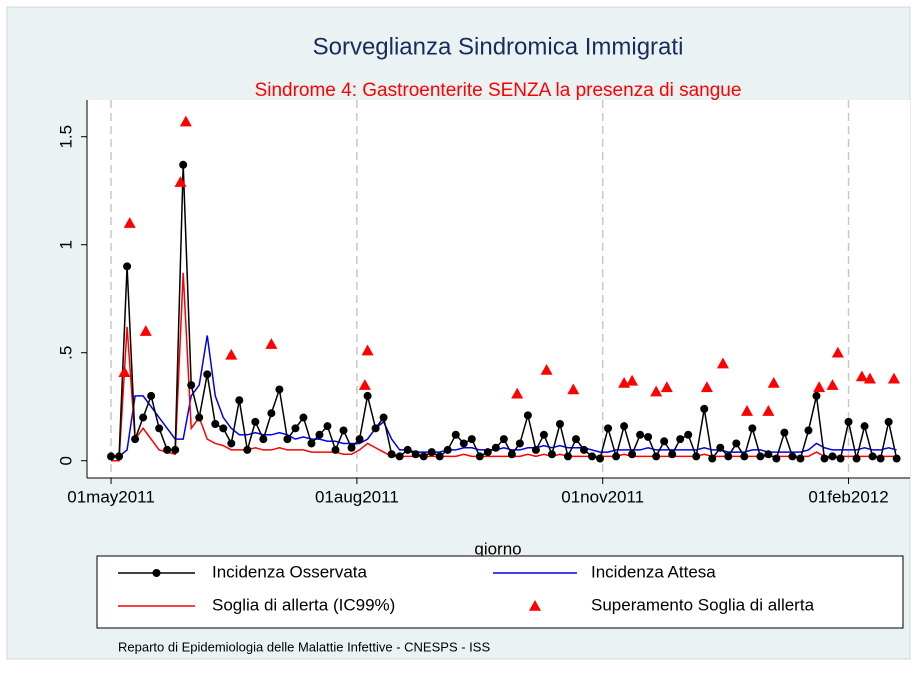  I want to click on legend-entry: Soglia di allerta (IC99%), so click(256, 604).